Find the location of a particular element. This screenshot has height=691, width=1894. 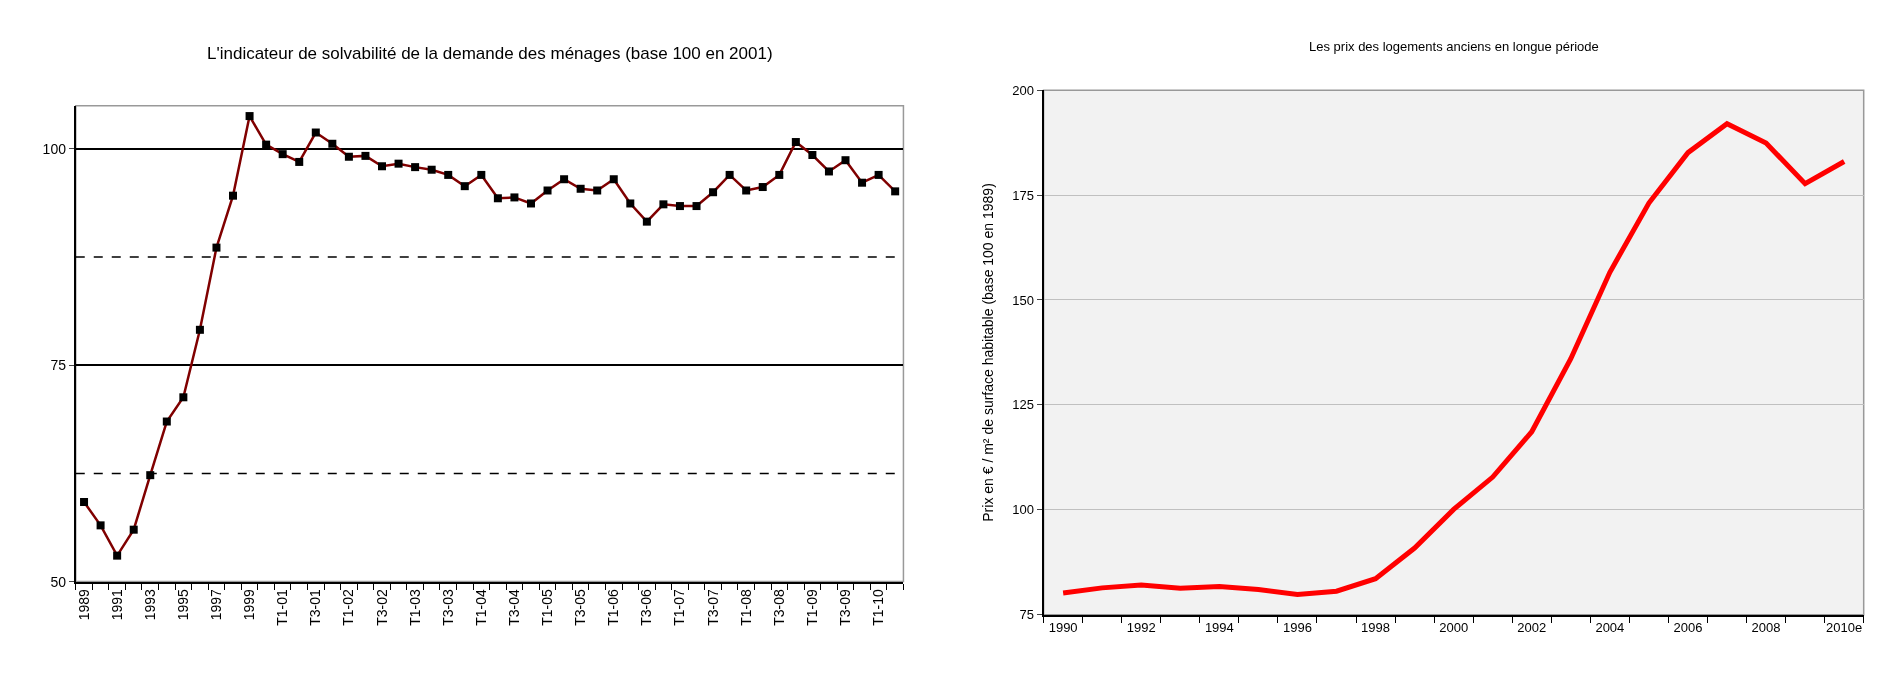

x-tick-label: T1-02 is located at coordinates (348, 607).